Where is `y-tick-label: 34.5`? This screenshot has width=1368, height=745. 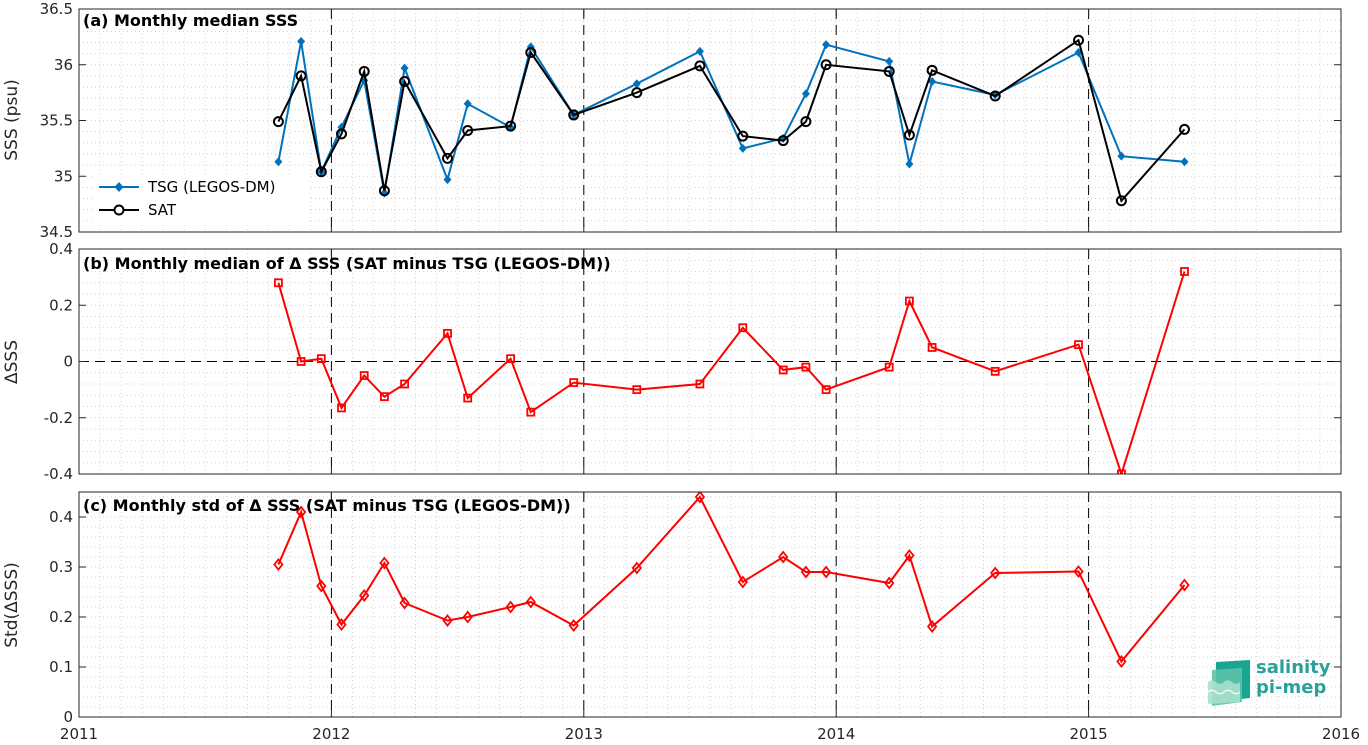 y-tick-label: 34.5 is located at coordinates (56, 232).